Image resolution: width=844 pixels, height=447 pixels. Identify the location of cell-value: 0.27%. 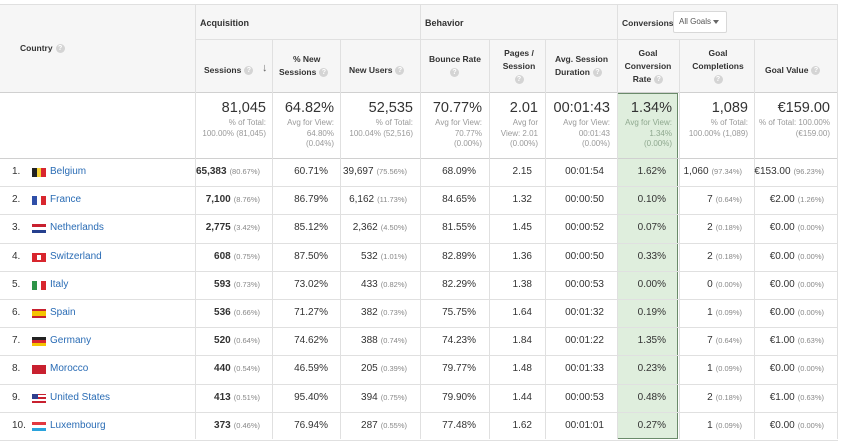
(651, 425).